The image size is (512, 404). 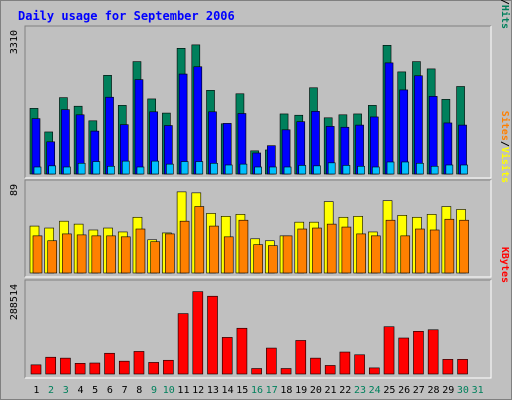 What do you see at coordinates (36, 390) in the screenshot?
I see `day-label-1: 1` at bounding box center [36, 390].